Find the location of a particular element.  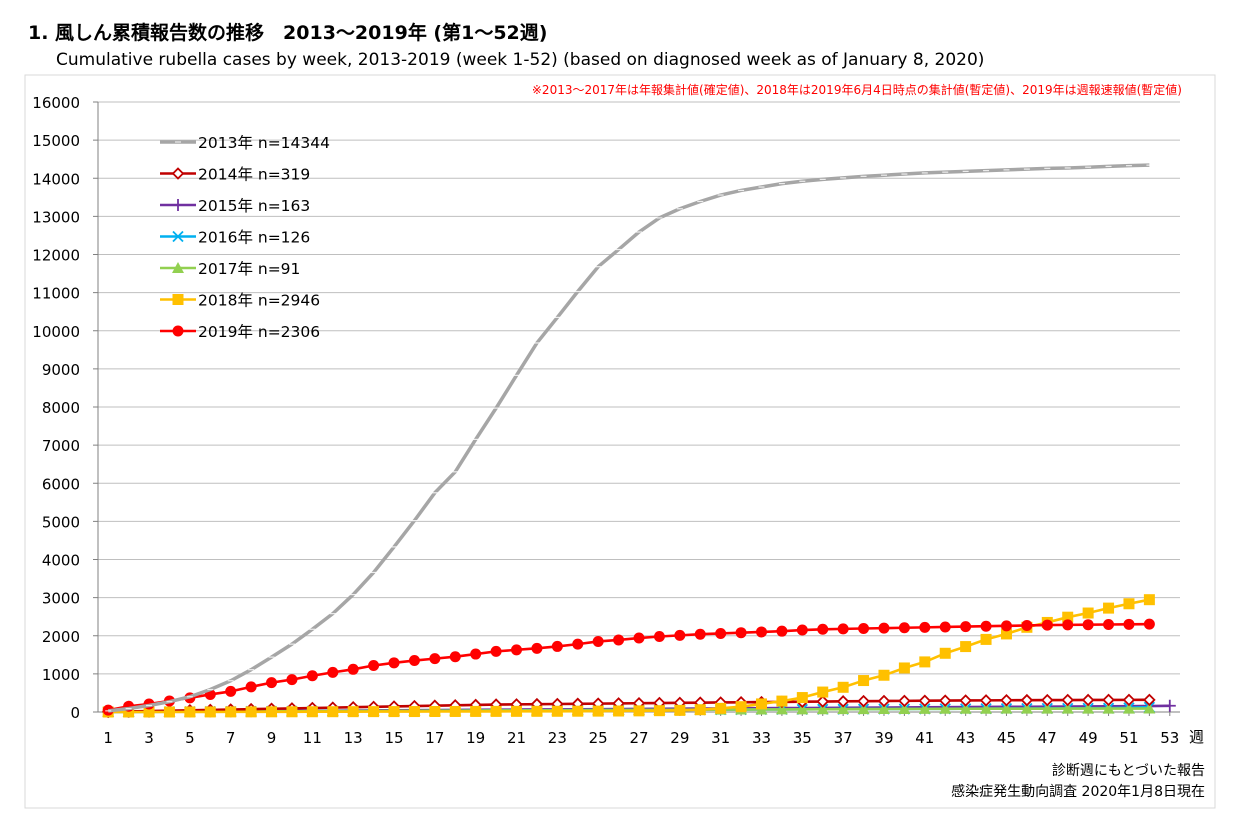

y-tick-label: 4000 is located at coordinates (61, 561).